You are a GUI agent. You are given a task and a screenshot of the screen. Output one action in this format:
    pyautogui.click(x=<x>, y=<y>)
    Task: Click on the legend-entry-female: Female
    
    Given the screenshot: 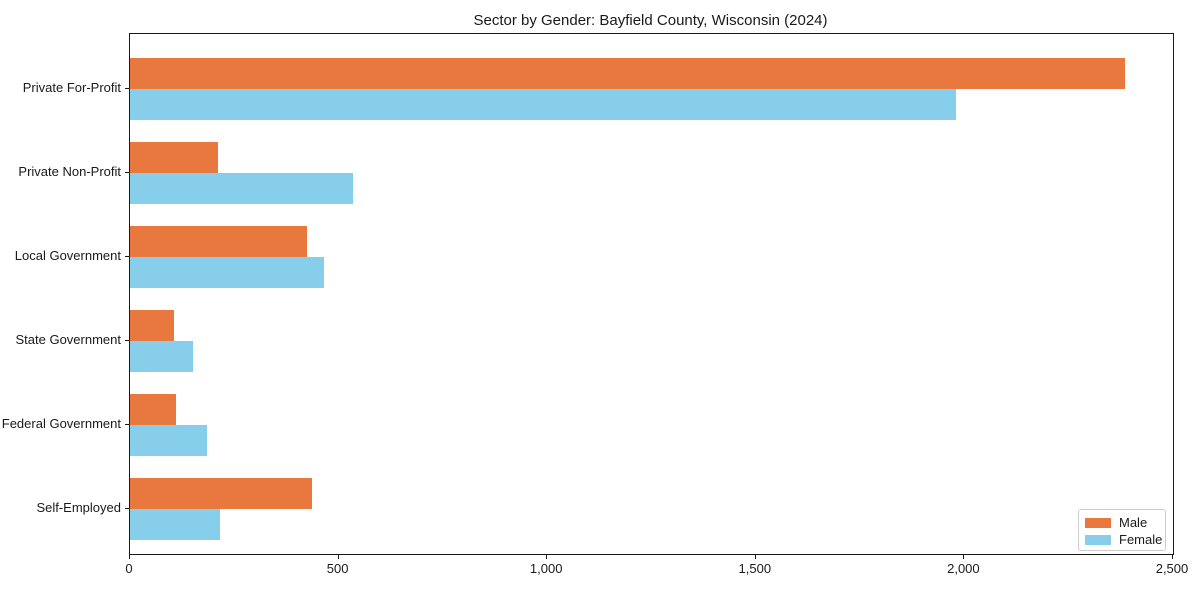 What is the action you would take?
    pyautogui.click(x=1124, y=539)
    